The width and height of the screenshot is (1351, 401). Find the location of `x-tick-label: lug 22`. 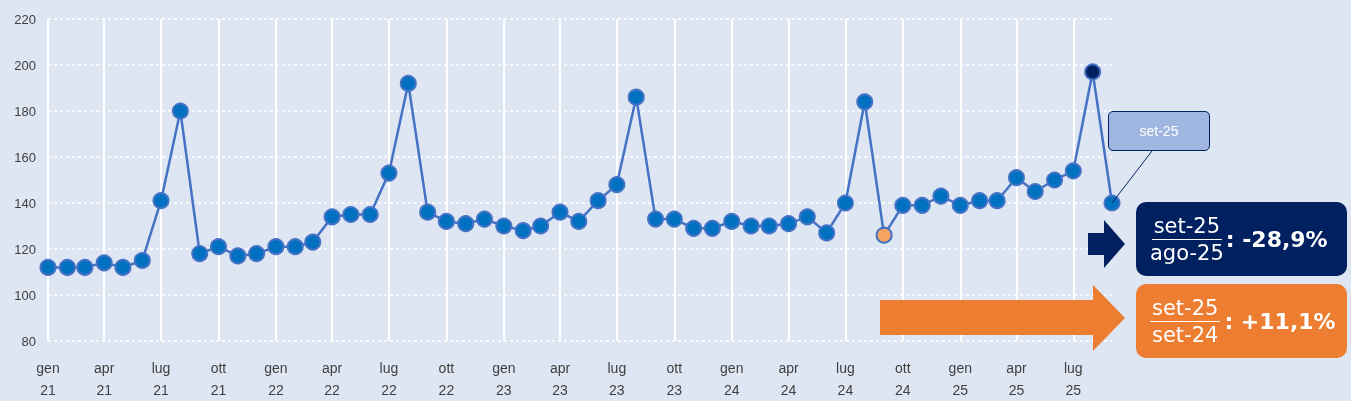

x-tick-label: lug 22 is located at coordinates (389, 379).